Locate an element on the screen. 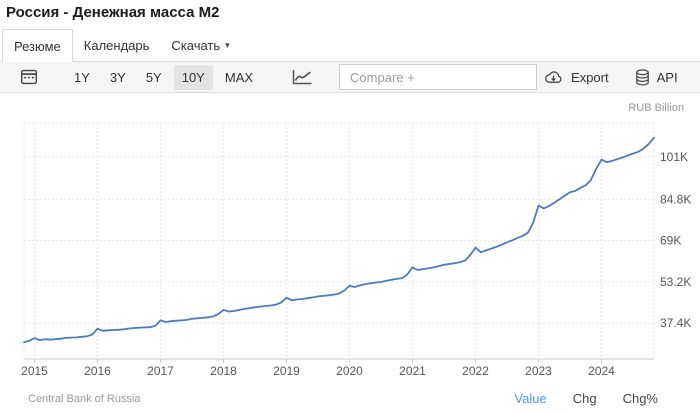 The image size is (700, 413). api-label: API is located at coordinates (667, 77).